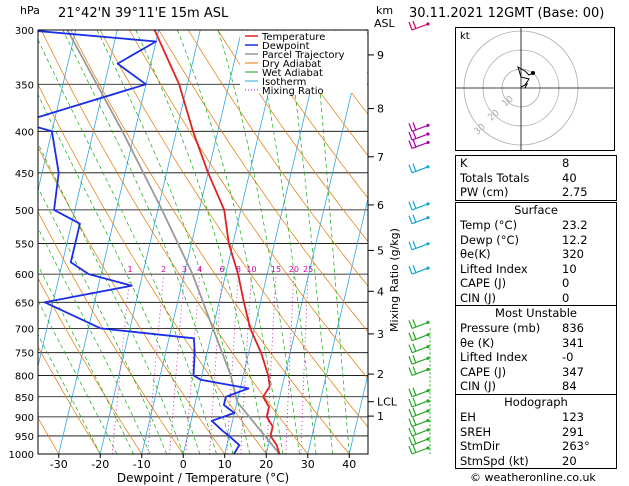 The height and width of the screenshot is (486, 629). Describe the element at coordinates (380, 374) in the screenshot. I see `height-tick-label: 2` at that location.